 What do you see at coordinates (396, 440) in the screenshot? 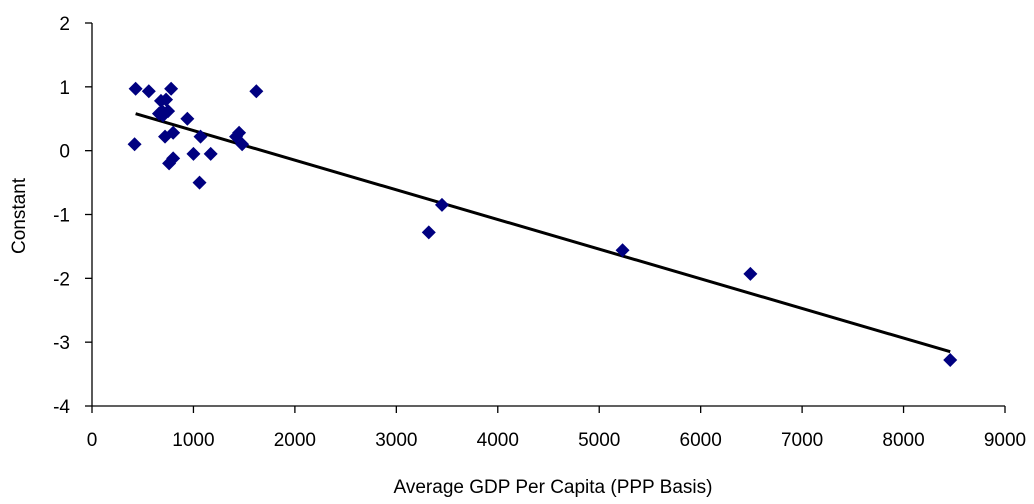
I see `x-tick-label: 3000` at bounding box center [396, 440].